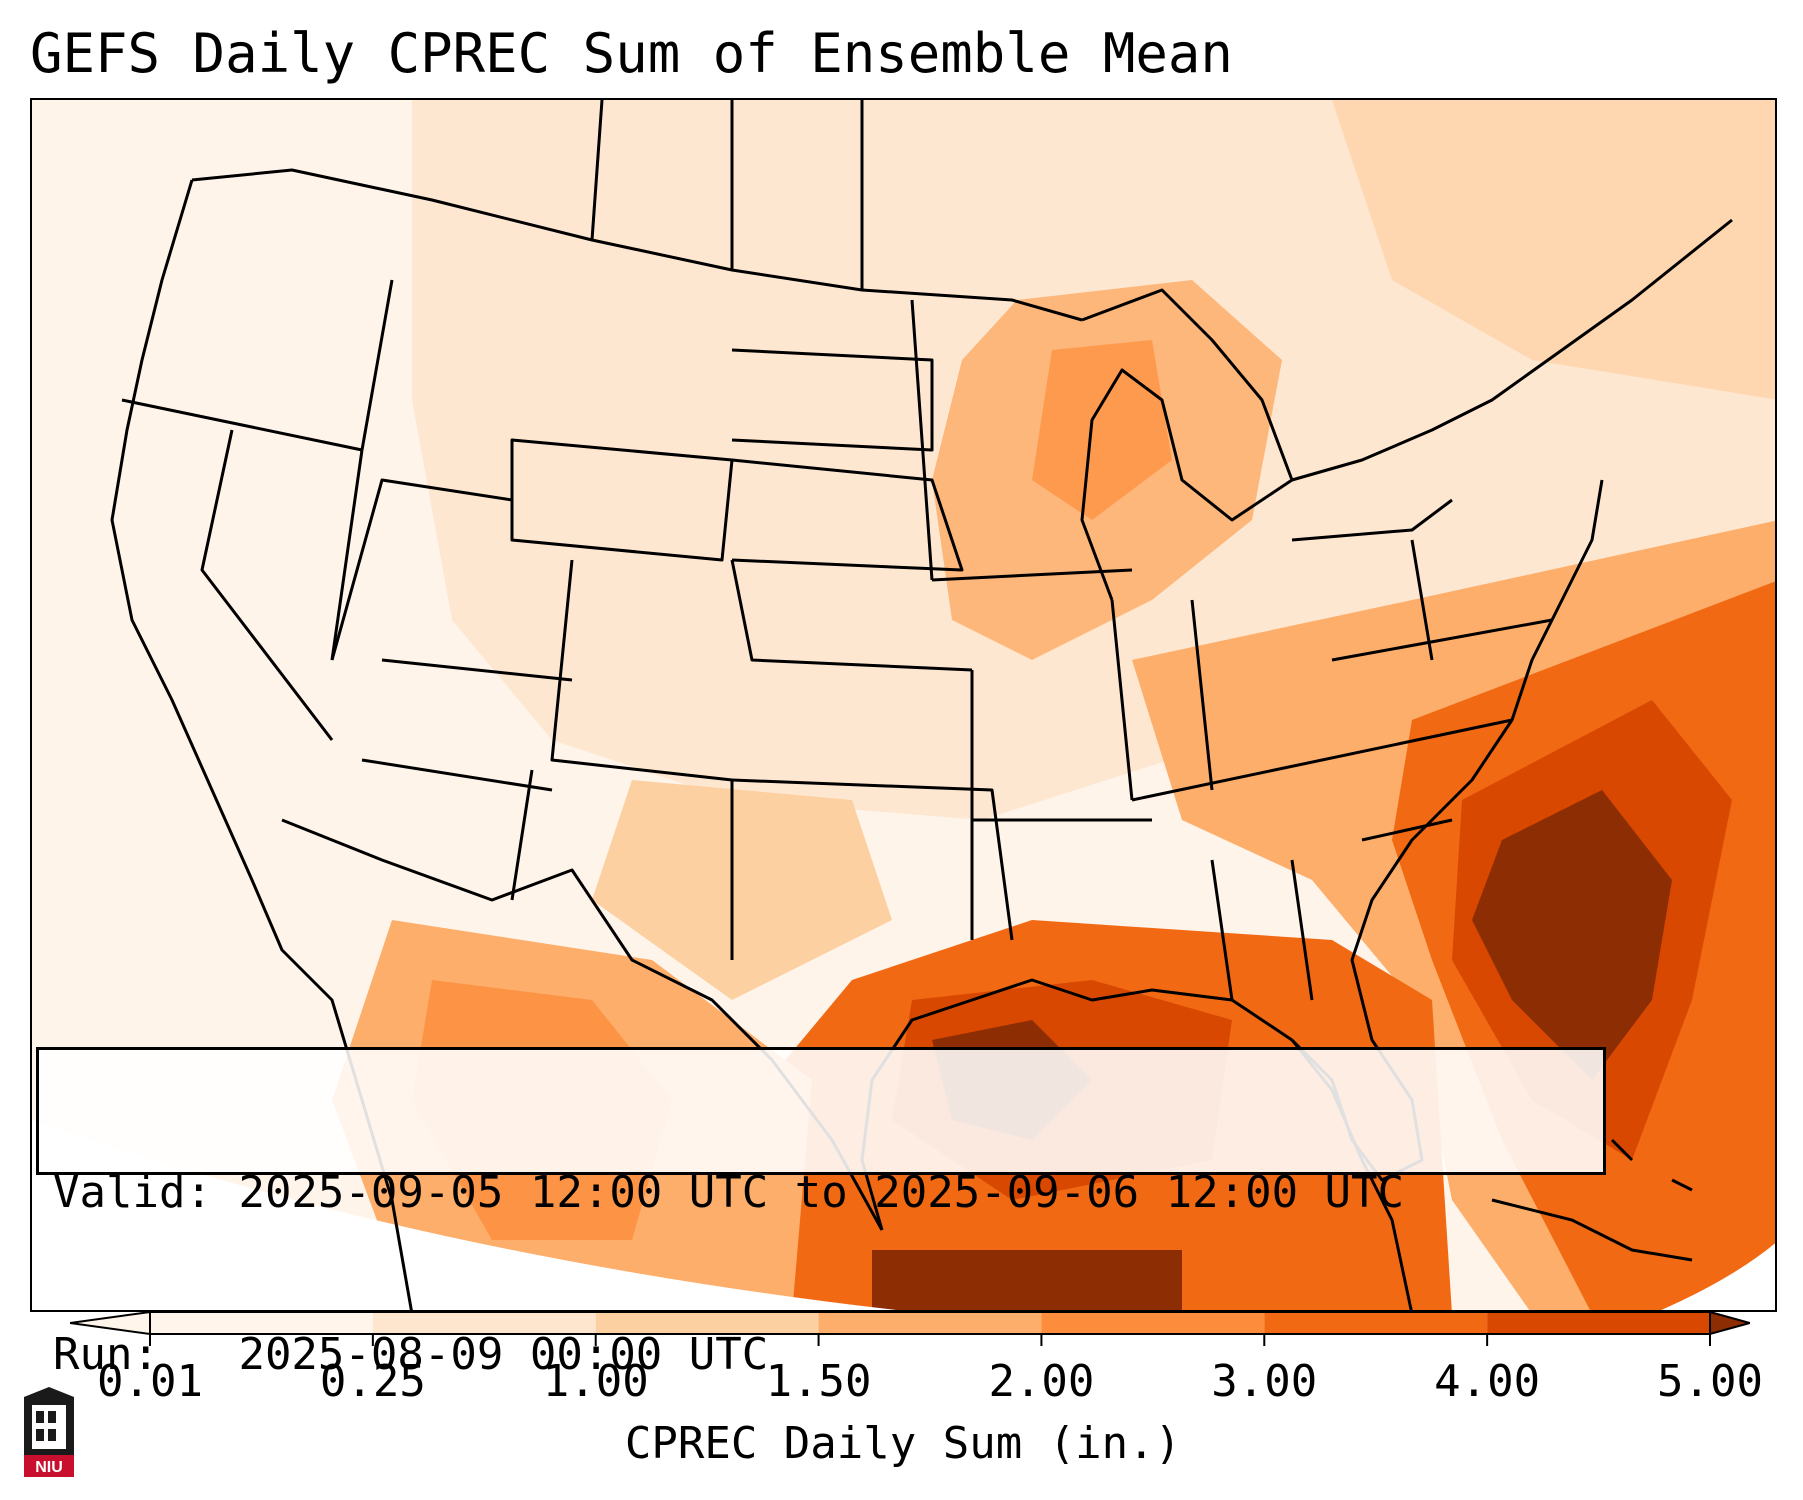 The width and height of the screenshot is (1803, 1500). I want to click on map-title: GEFS Daily CPREC Sum of Ensemble Mean, so click(631, 53).